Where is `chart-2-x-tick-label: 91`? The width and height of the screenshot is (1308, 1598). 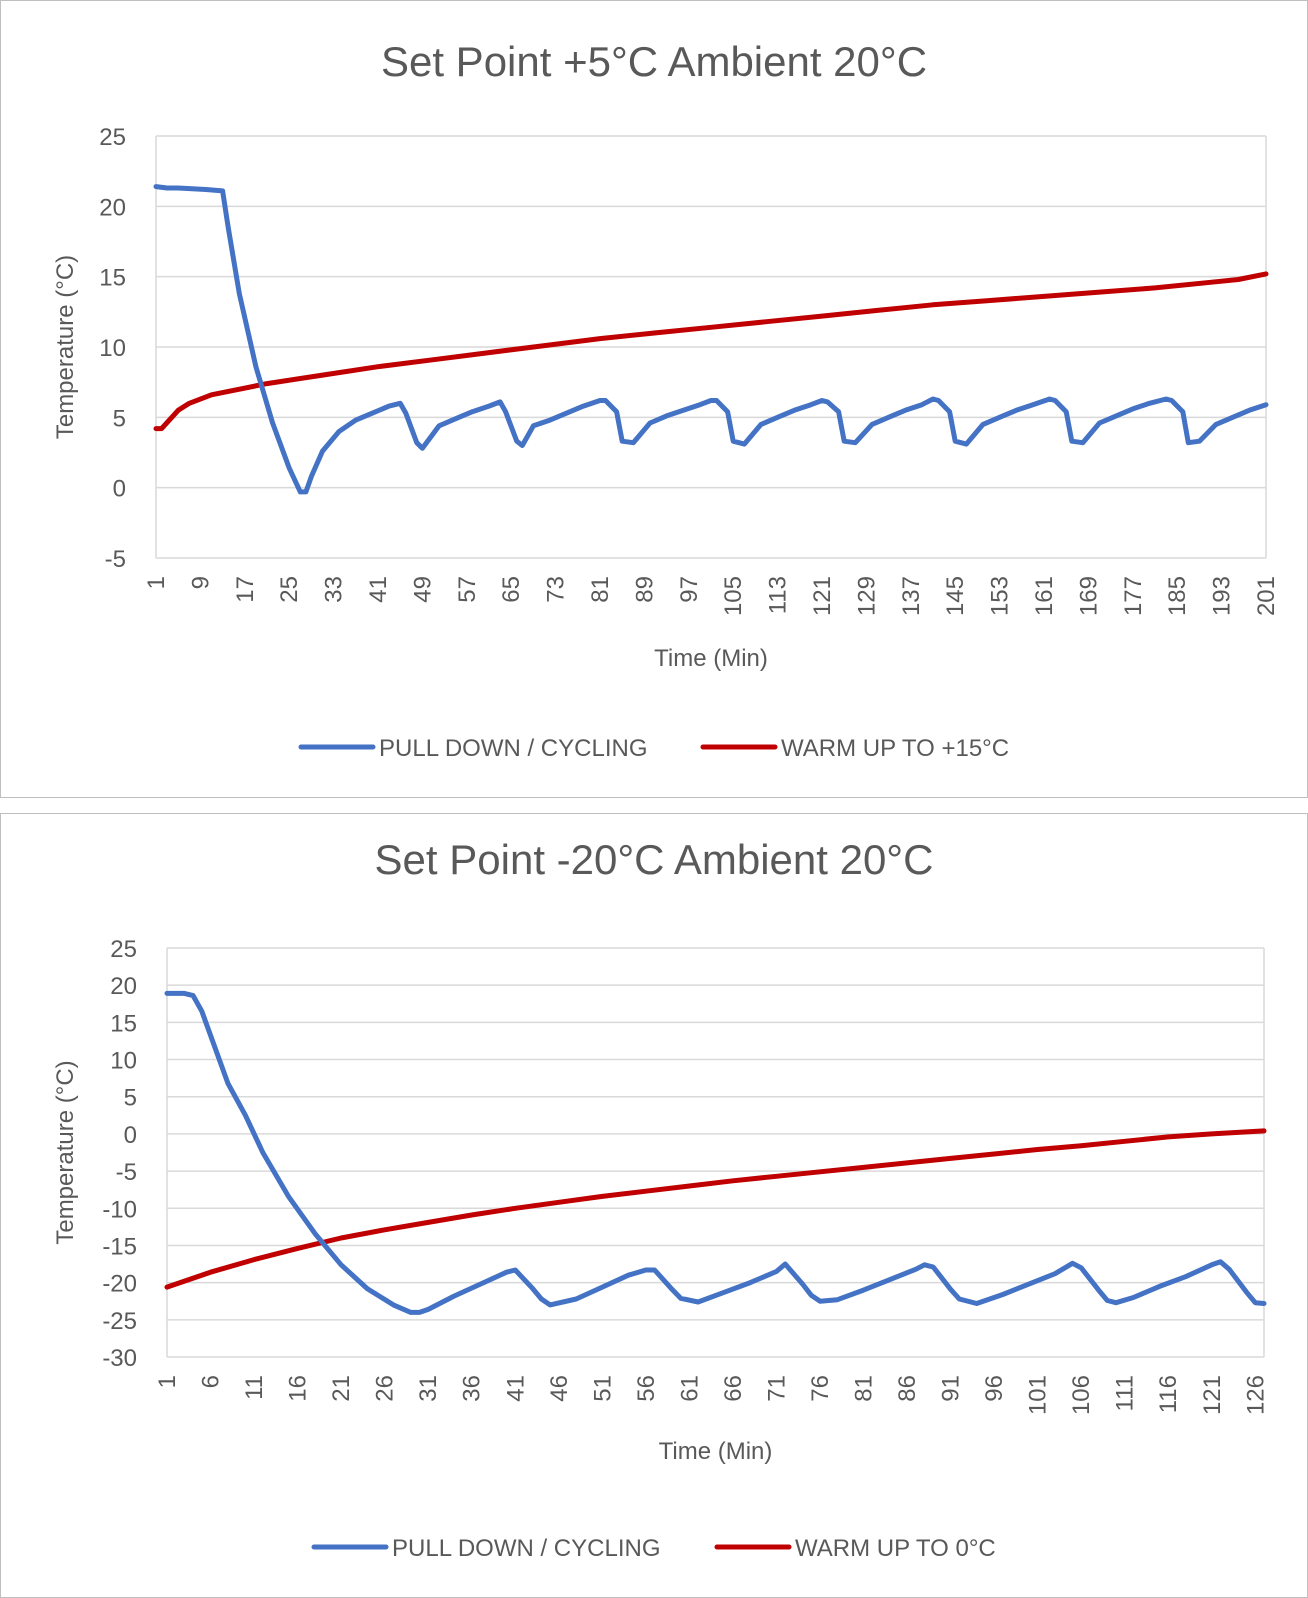
chart-2-x-tick-label: 91 is located at coordinates (951, 1388).